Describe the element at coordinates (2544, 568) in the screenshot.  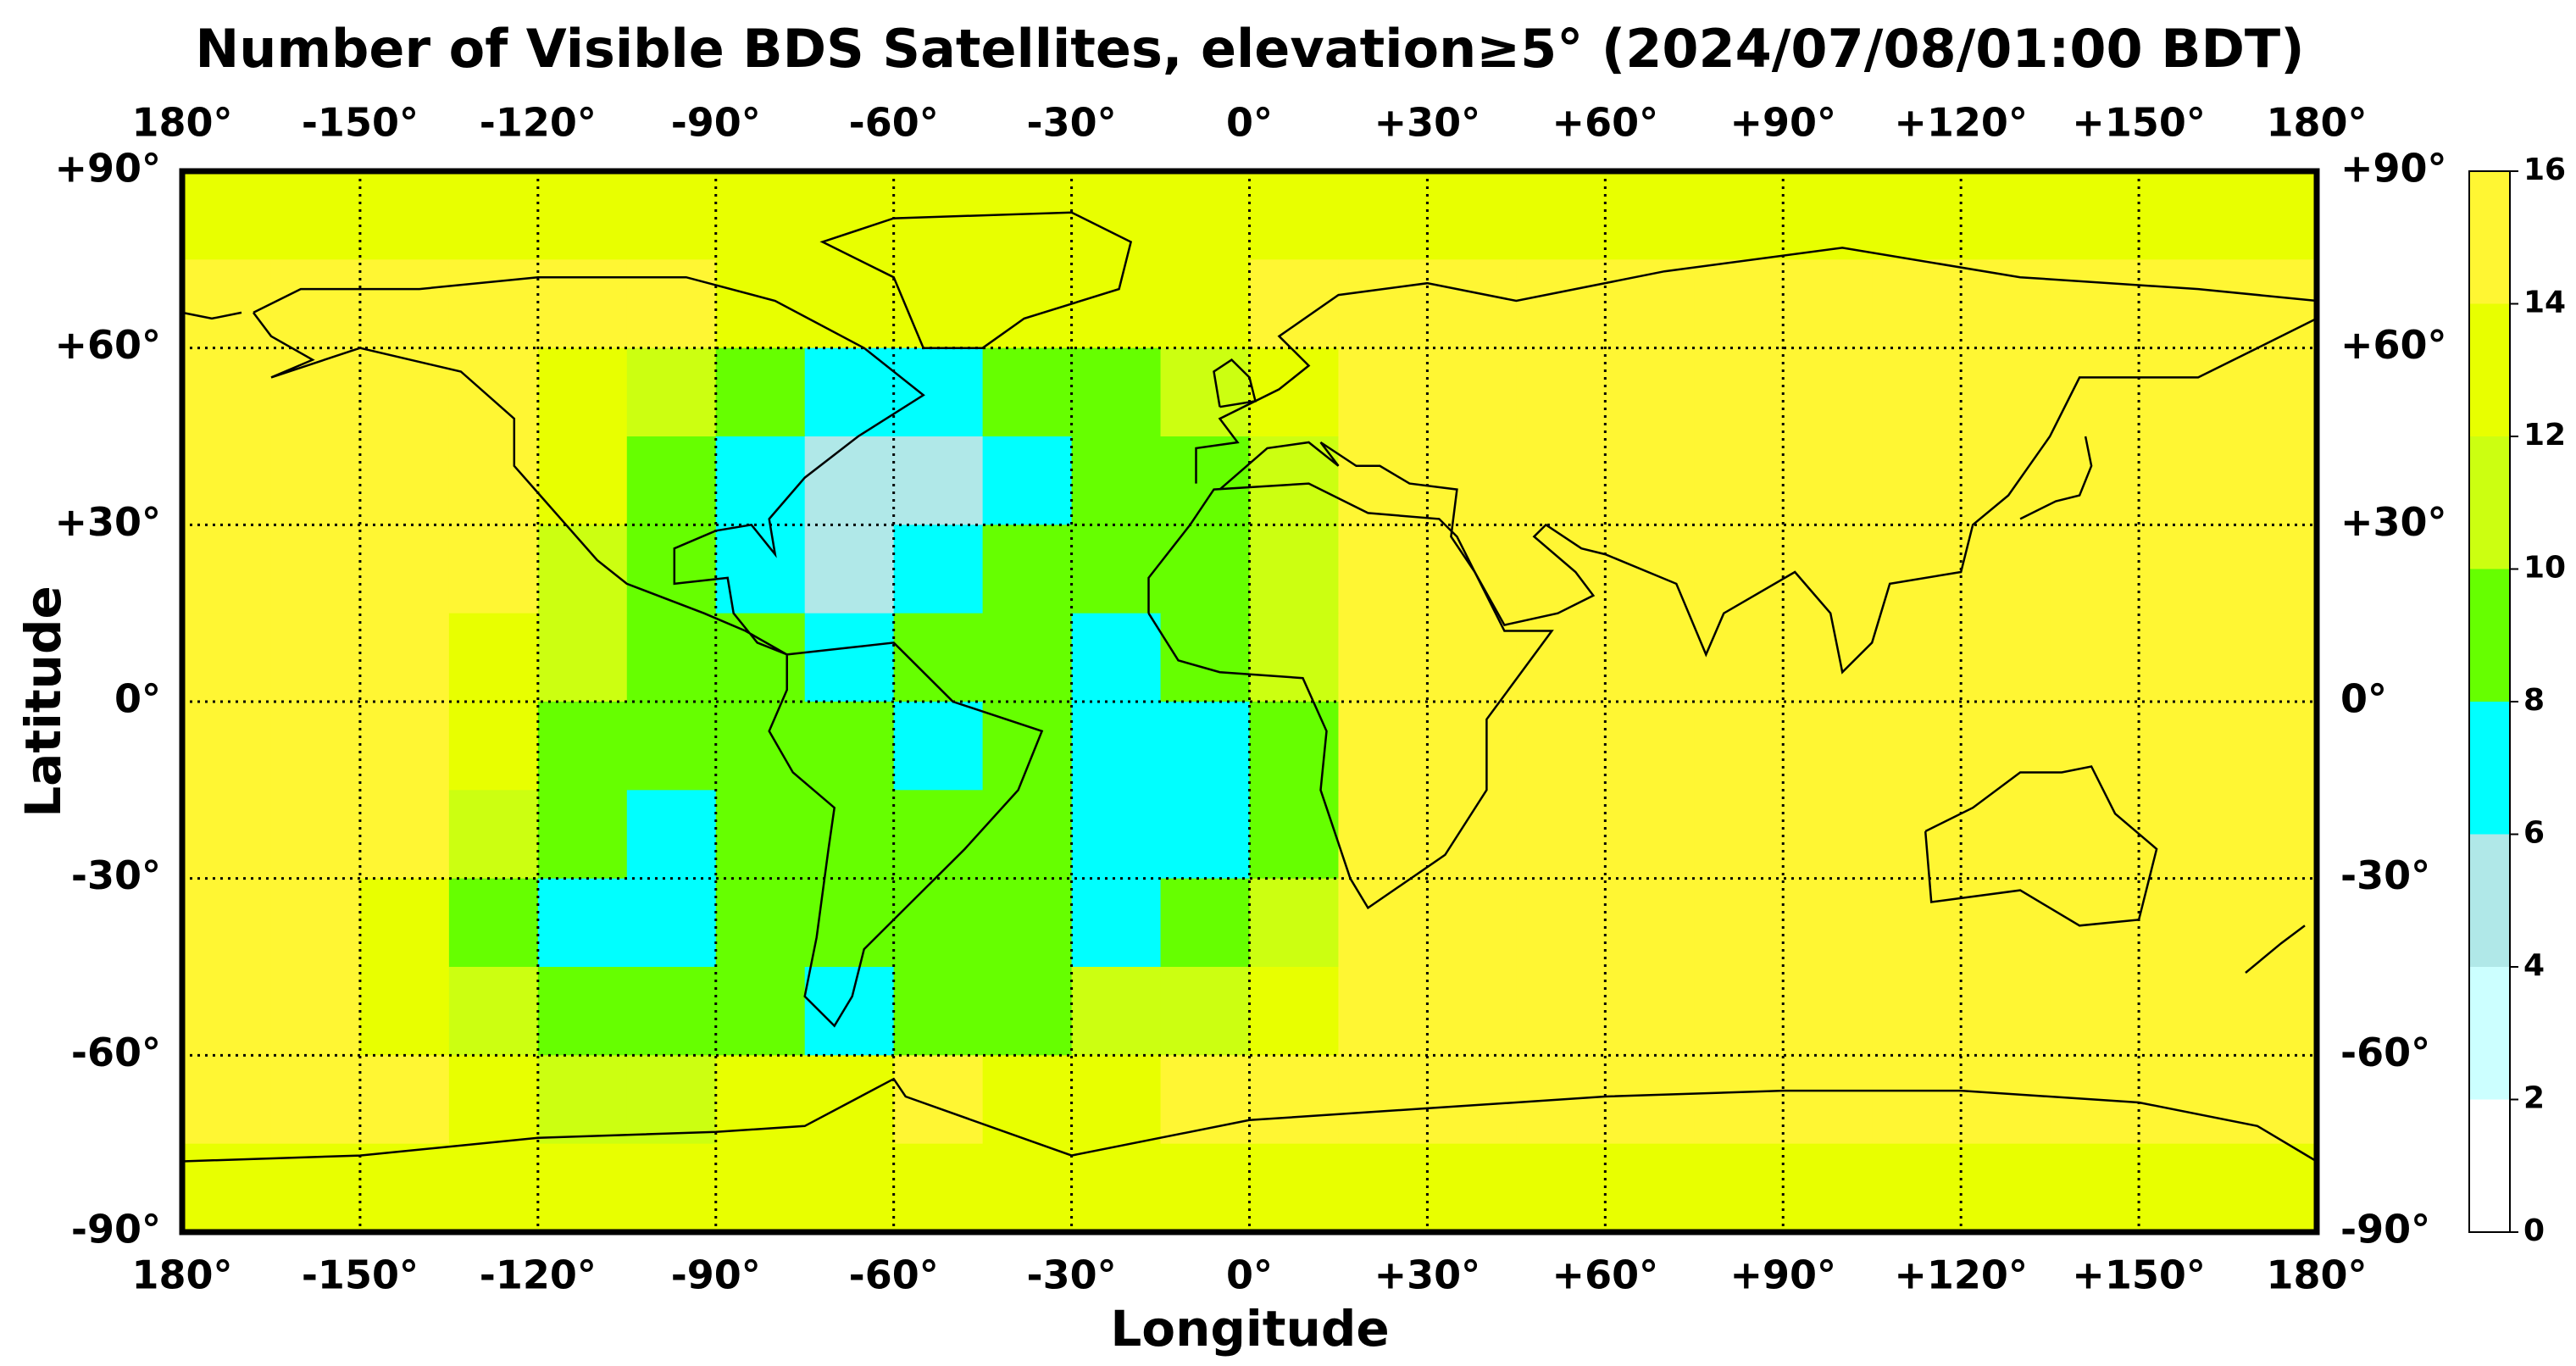
I see `colorbar-tick-label: 10` at that location.